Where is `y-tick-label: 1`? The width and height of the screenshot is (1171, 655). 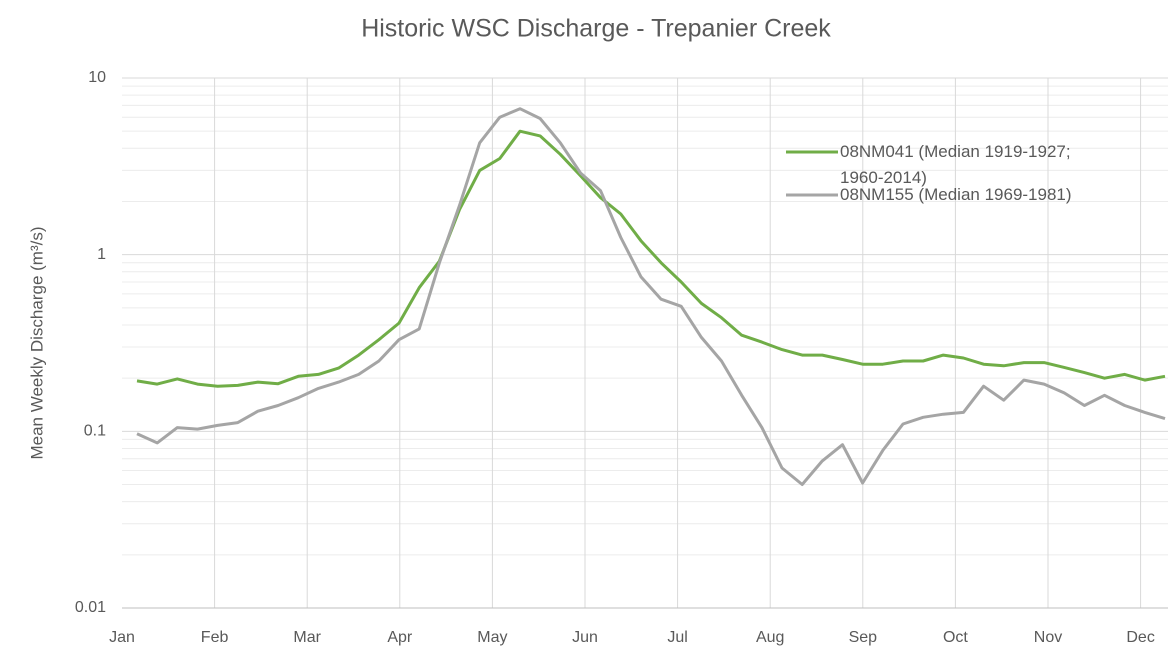
y-tick-label: 1 is located at coordinates (101, 254).